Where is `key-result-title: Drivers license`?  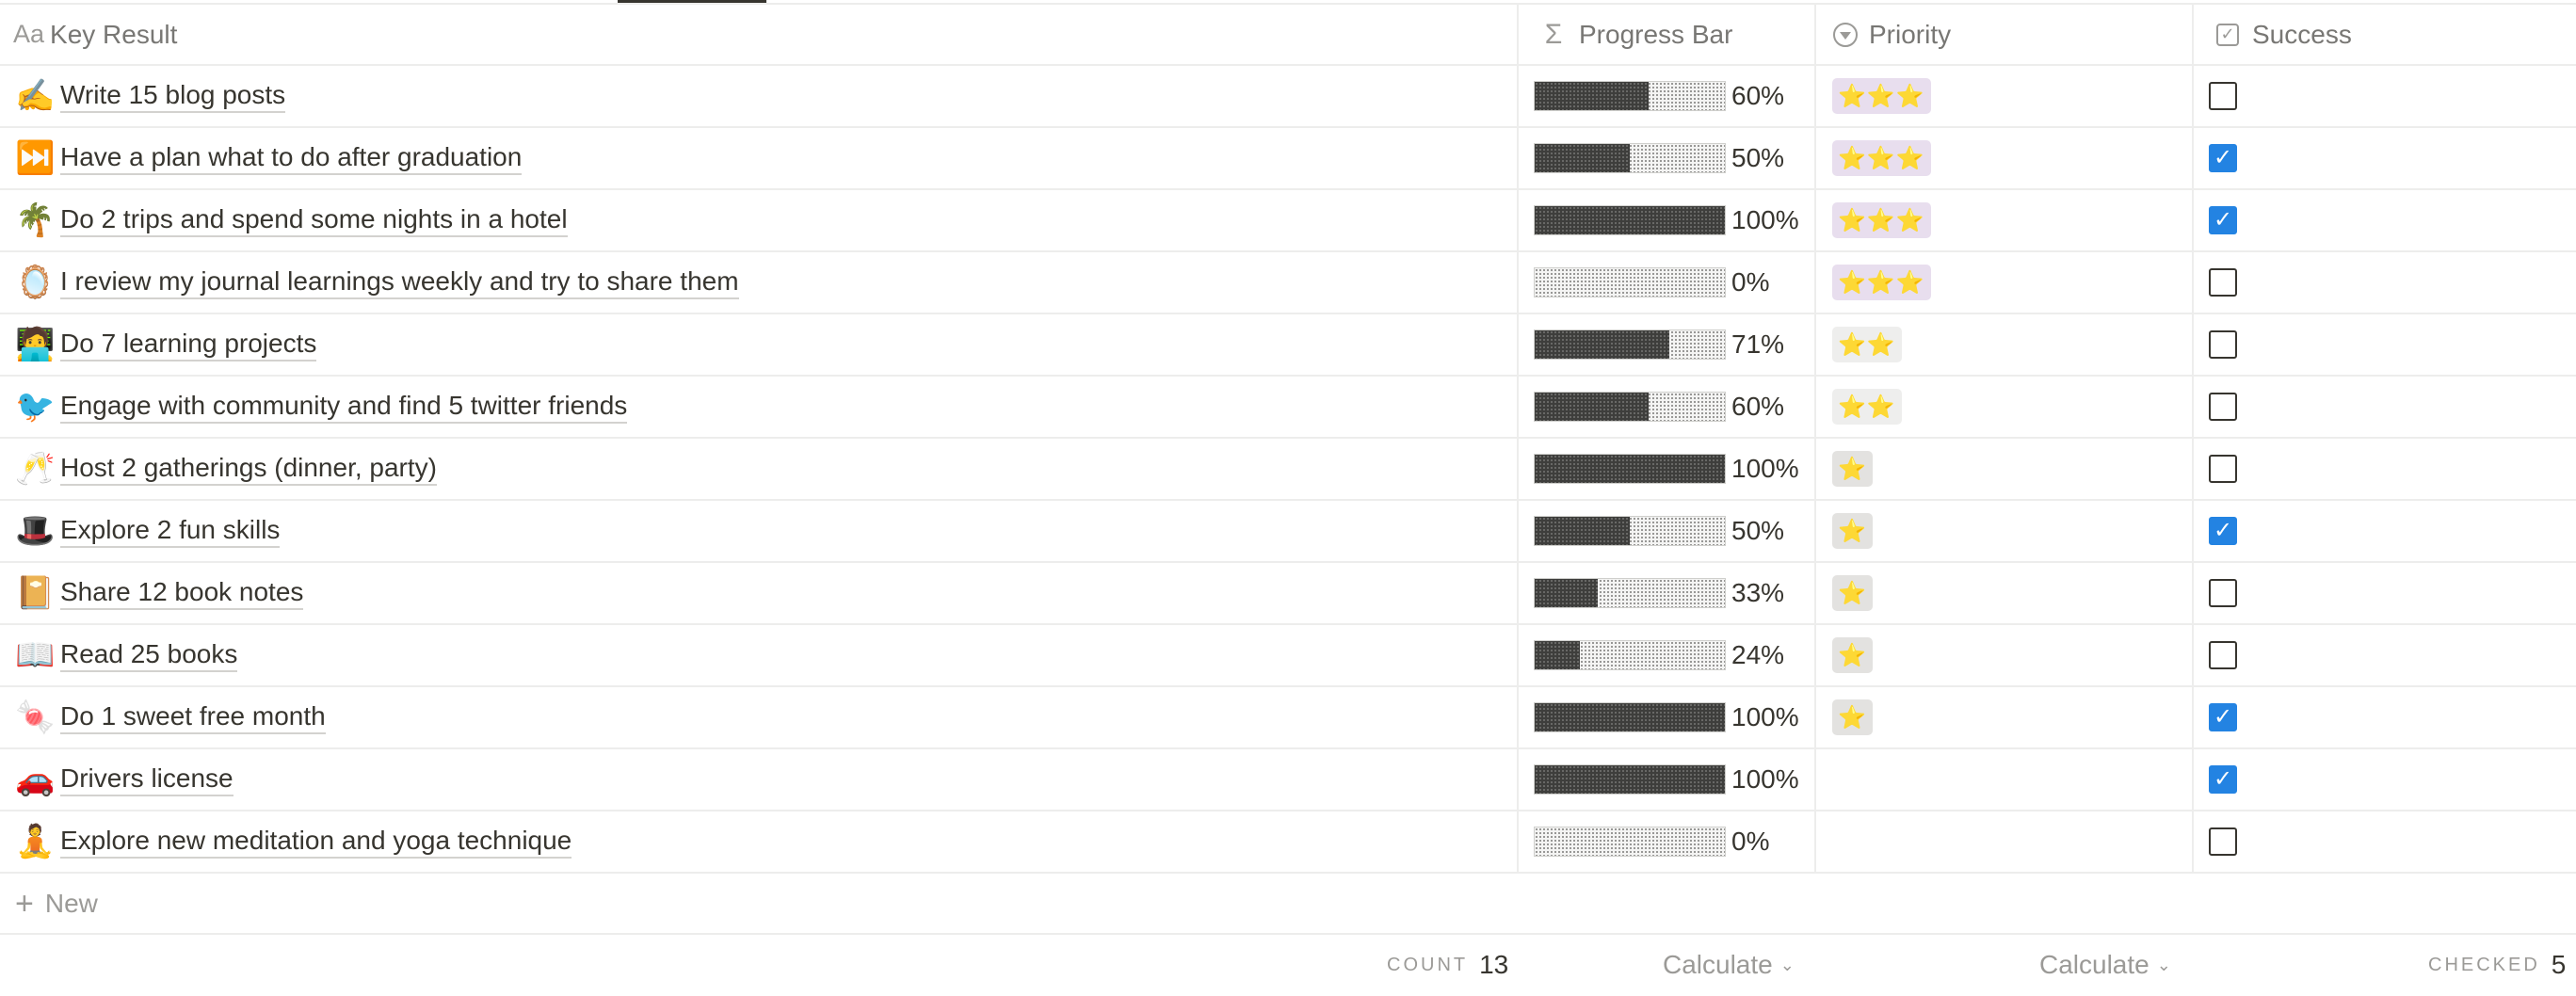 key-result-title: Drivers license is located at coordinates (146, 780).